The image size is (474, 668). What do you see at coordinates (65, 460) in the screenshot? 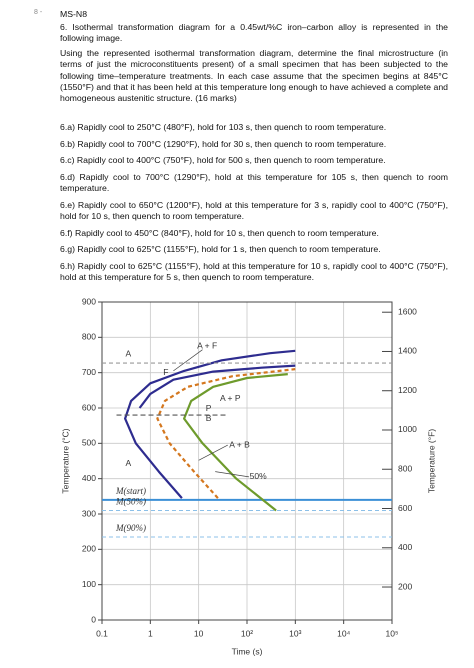
I see `y-axis-title: Temperature (°C)` at bounding box center [65, 460].